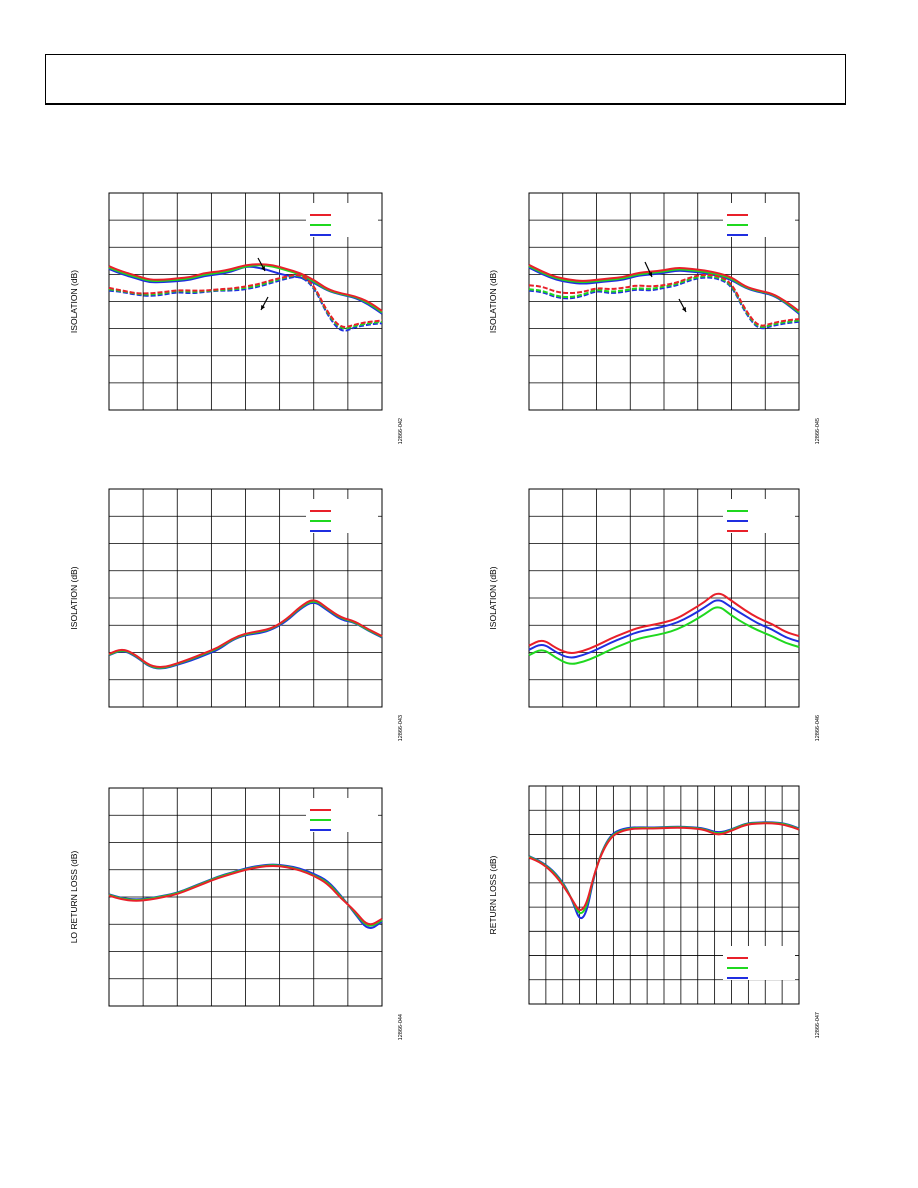 This screenshot has width=918, height=1188. What do you see at coordinates (401, 728) in the screenshot?
I see `figure-id: 12866-043` at bounding box center [401, 728].